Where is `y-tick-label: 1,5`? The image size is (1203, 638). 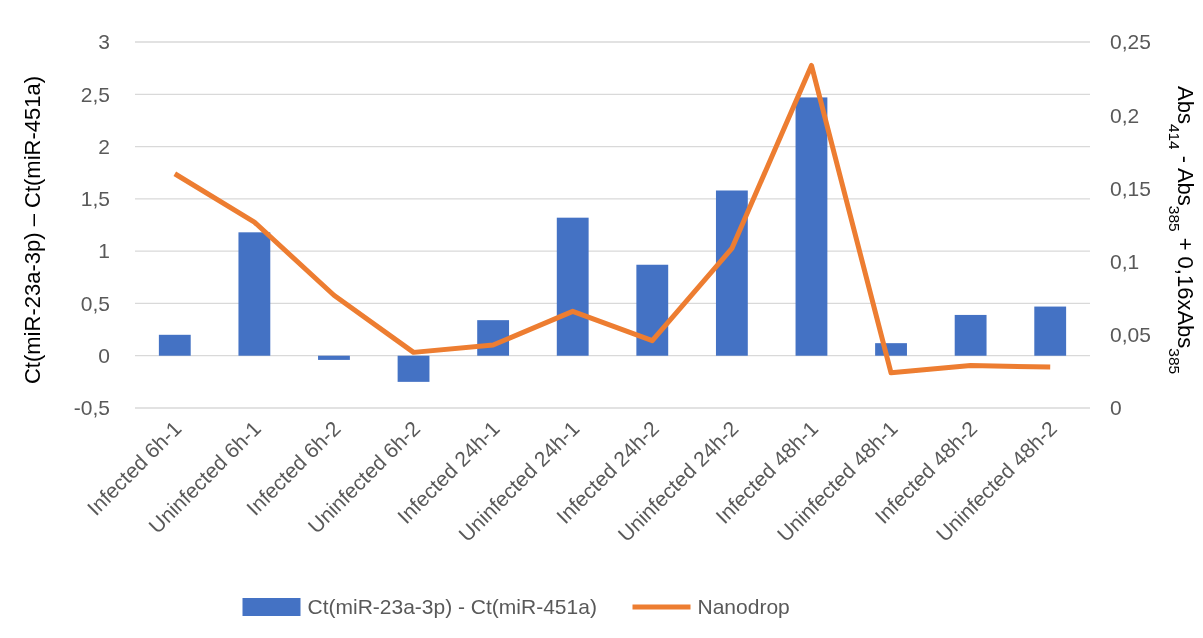 y-tick-label: 1,5 is located at coordinates (95, 199).